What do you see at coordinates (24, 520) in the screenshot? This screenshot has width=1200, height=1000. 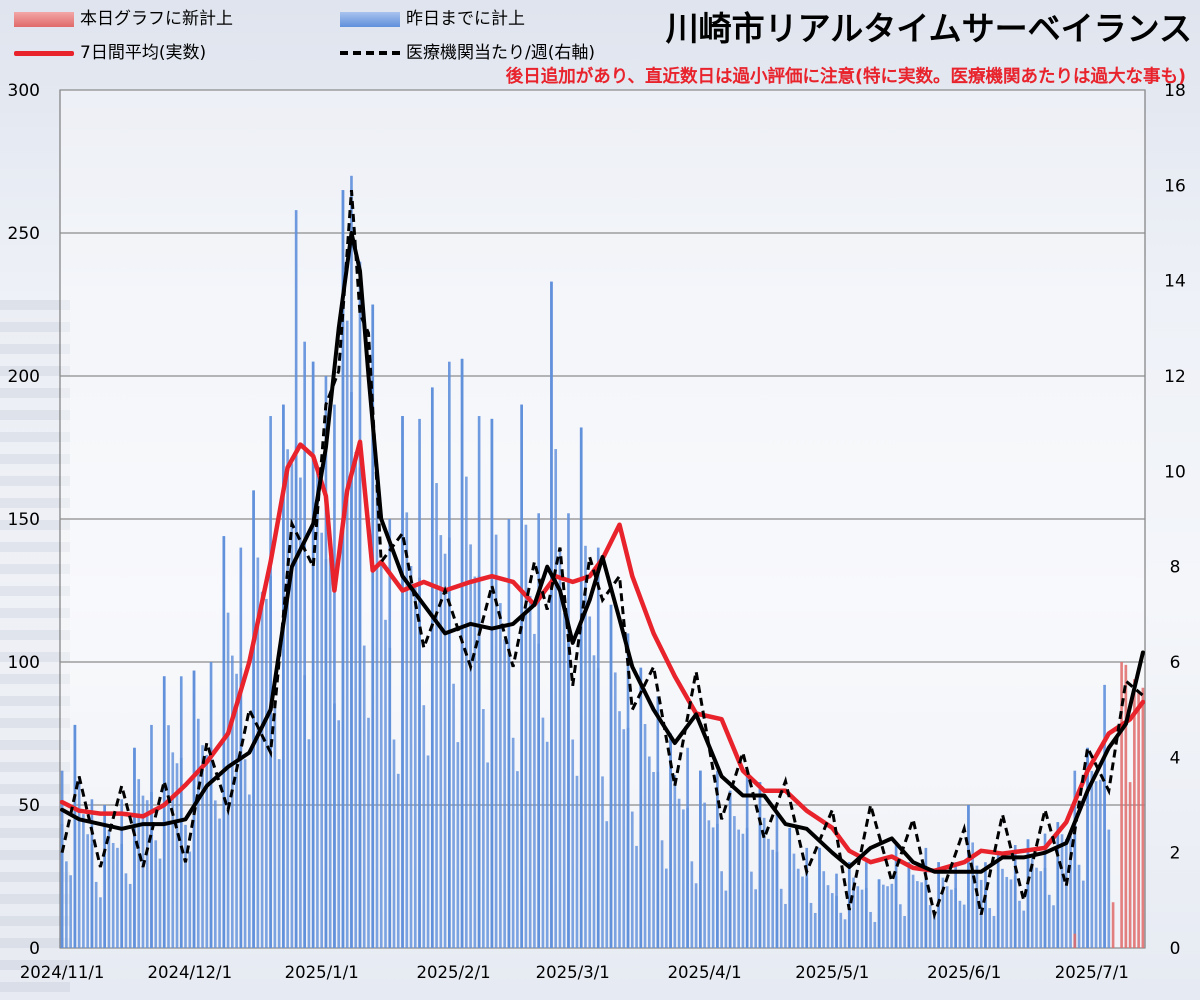 I see `y-left-tick-label: 150` at bounding box center [24, 520].